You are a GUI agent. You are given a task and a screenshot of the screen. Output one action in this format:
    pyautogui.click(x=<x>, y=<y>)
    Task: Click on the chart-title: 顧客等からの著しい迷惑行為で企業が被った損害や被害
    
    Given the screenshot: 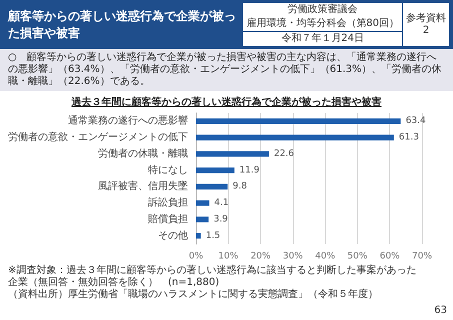 What is the action you would take?
    pyautogui.click(x=122, y=25)
    